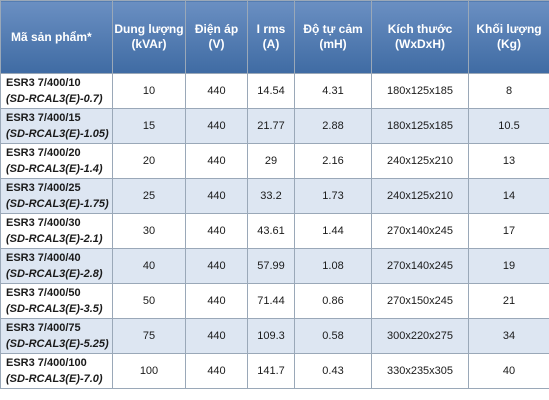 This screenshot has height=400, width=549. What do you see at coordinates (54, 309) in the screenshot?
I see `model-code: (SD-RCAL3(E)-3.5)` at bounding box center [54, 309].